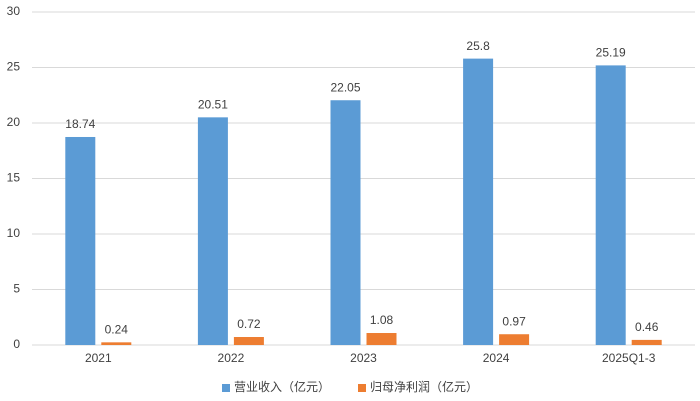 Image resolution: width=700 pixels, height=401 pixels. Describe the element at coordinates (16, 344) in the screenshot. I see `y-tick-label: 0` at that location.